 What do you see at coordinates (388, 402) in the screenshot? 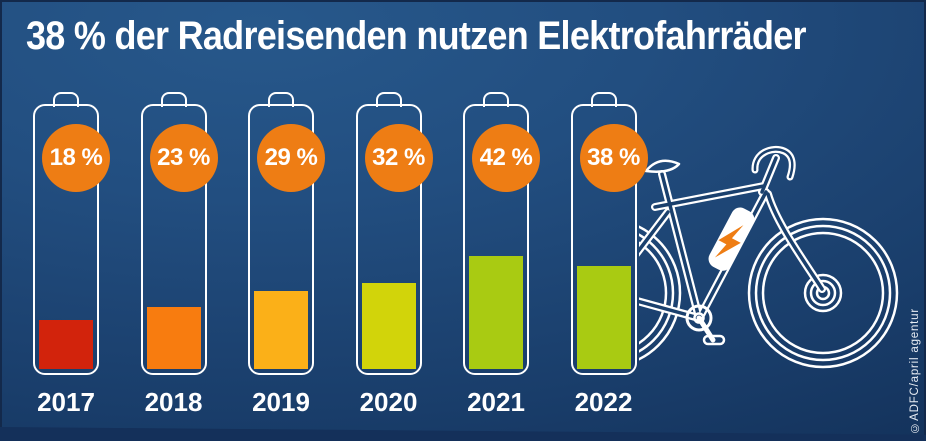
I see `year-label: 2020` at bounding box center [388, 402].